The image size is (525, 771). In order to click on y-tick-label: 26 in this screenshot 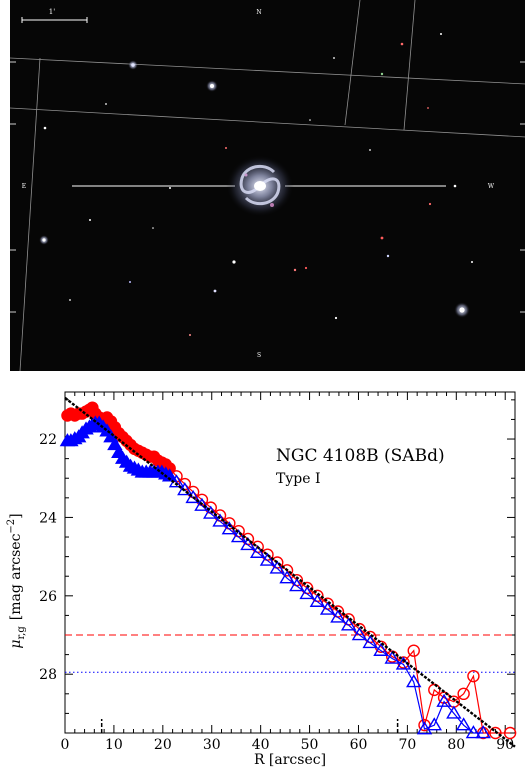, I will do `click(48, 597)`.